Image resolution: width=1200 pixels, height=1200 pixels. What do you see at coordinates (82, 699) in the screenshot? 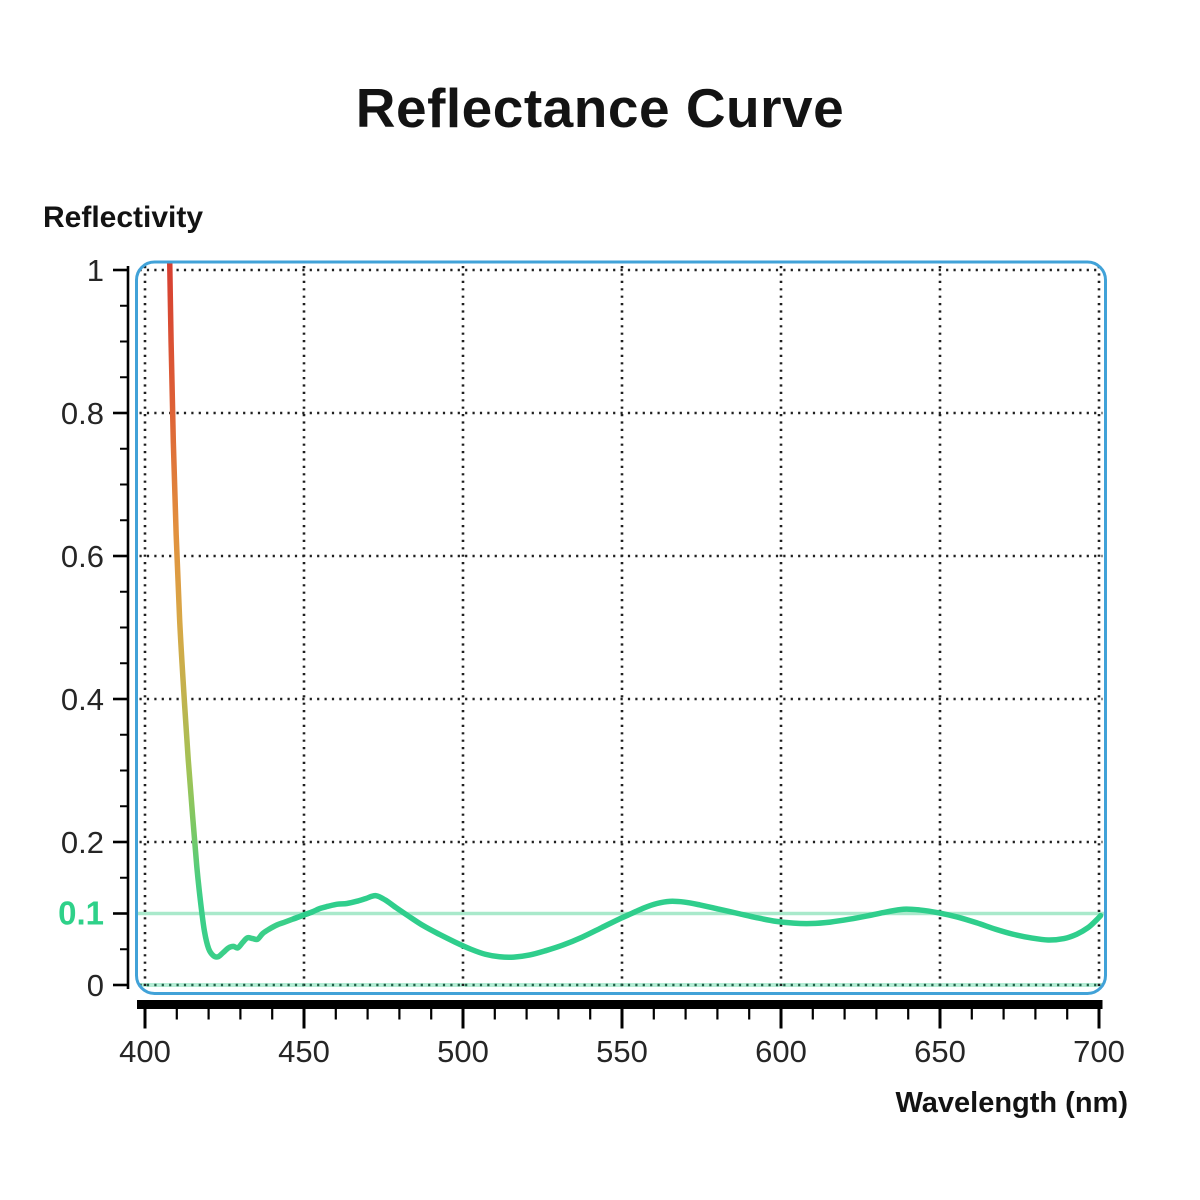
I see `y-tick-label: 0.4` at bounding box center [82, 699].